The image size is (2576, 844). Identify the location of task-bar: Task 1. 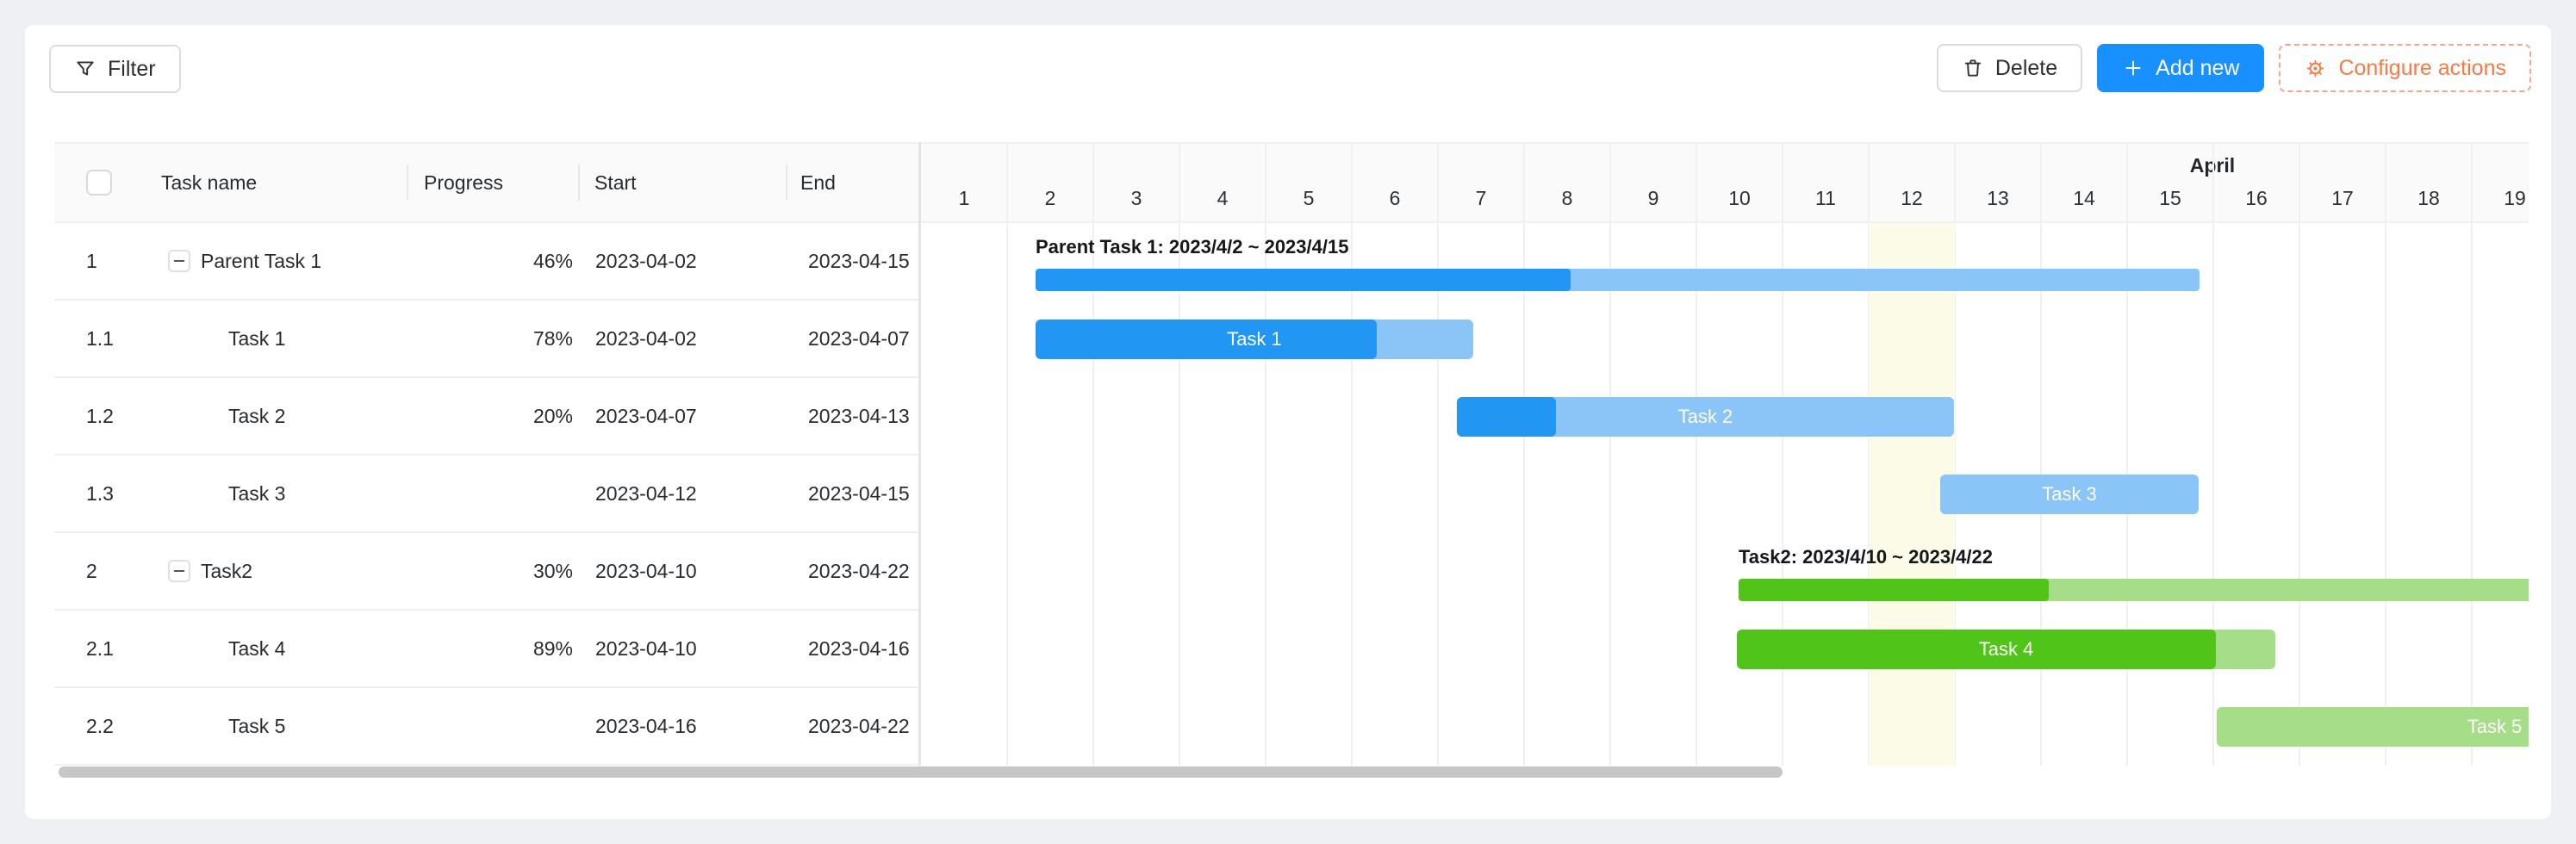
(1255, 340).